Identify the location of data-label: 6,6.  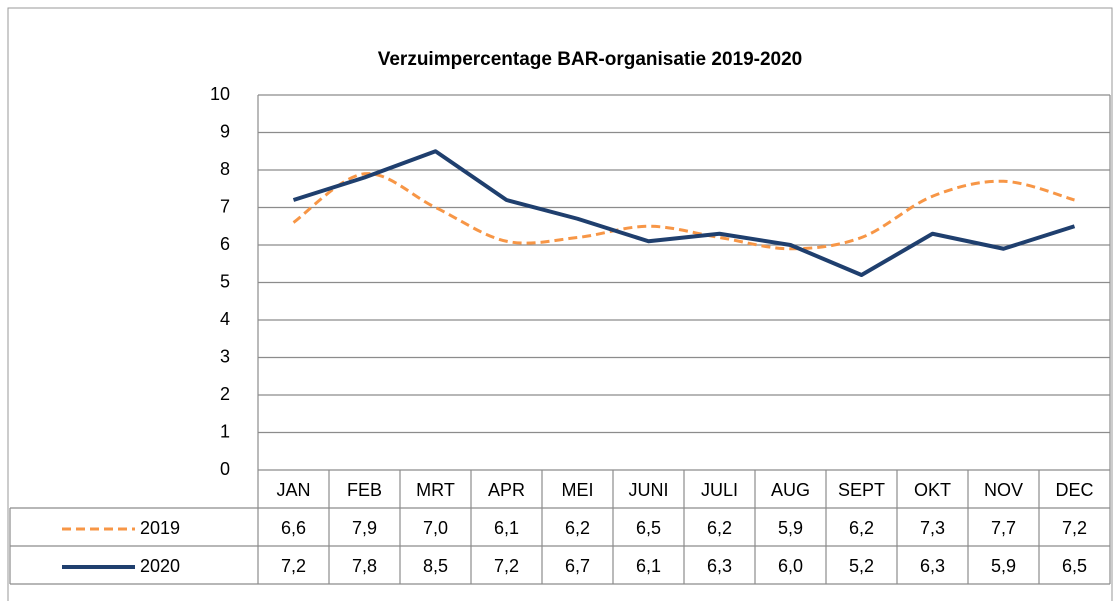
(293, 528).